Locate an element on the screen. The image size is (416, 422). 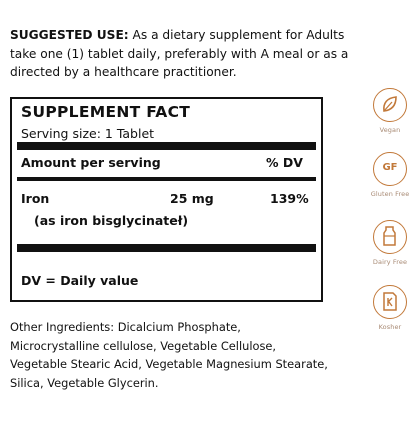
gf-mark: GF is located at coordinates (390, 167).